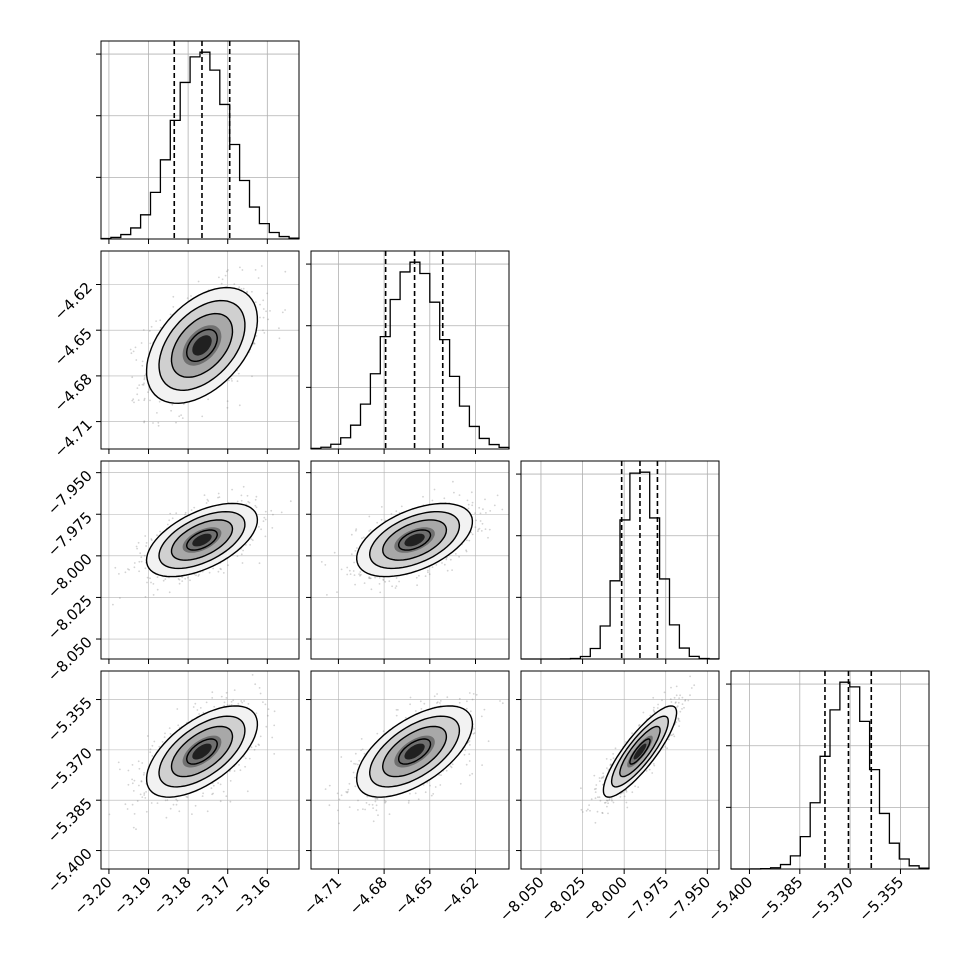 The height and width of the screenshot is (970, 970). Describe the element at coordinates (414, 540) in the screenshot. I see `density-level` at that location.